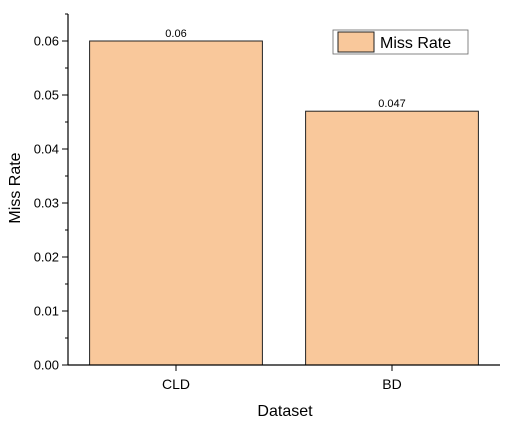 Image resolution: width=508 pixels, height=429 pixels. I want to click on x-tick-label: BD, so click(391, 384).